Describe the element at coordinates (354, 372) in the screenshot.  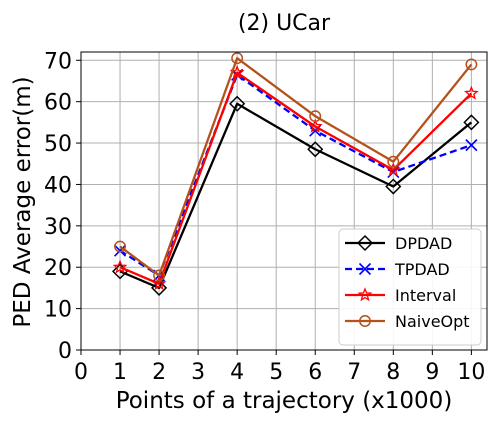
I see `x-tick-label: 7` at that location.